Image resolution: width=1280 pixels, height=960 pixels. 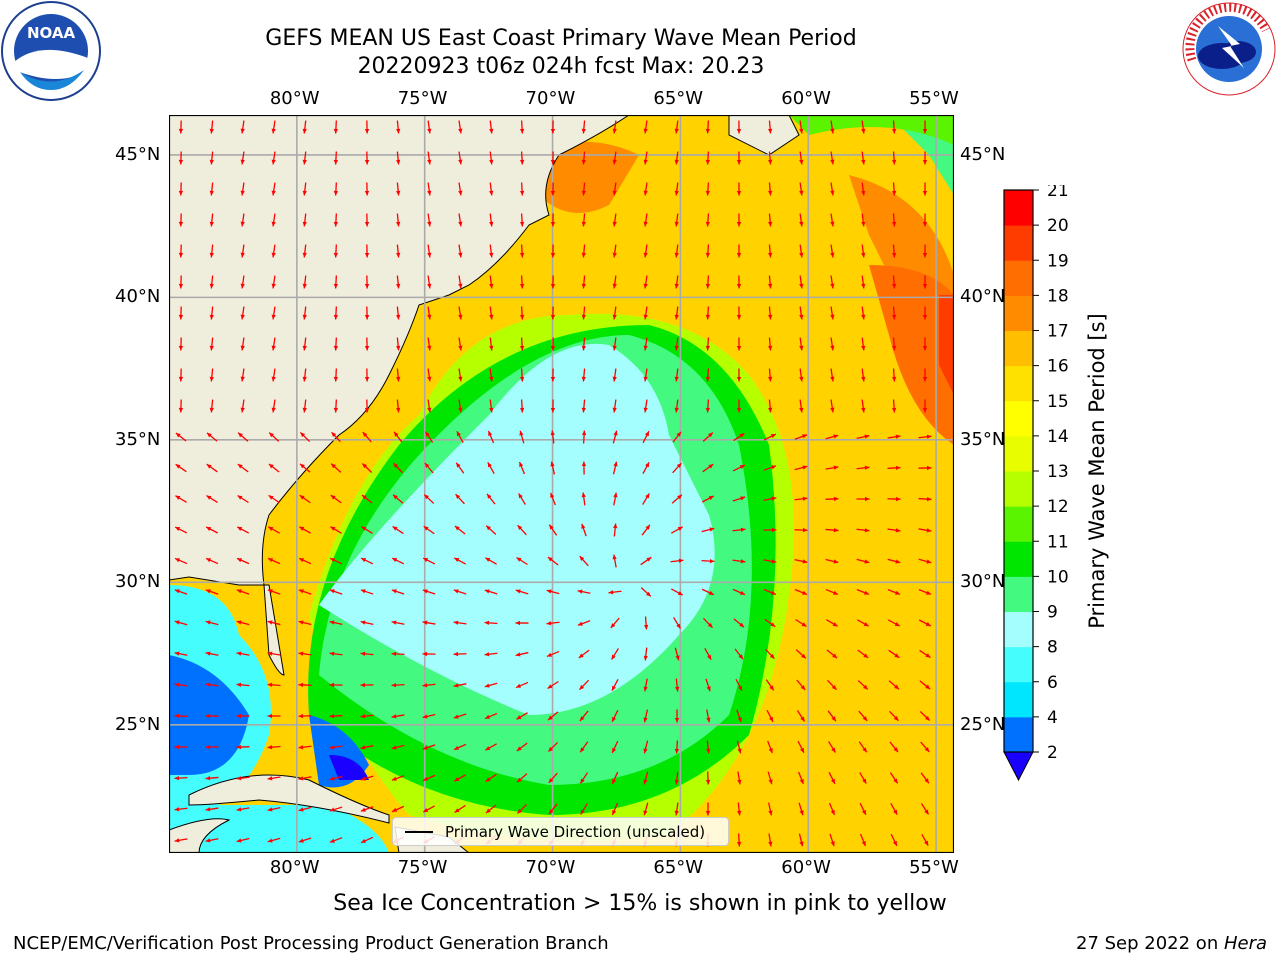 I want to click on chart-subtitle: 20220923 t06z 024h fcst Max: 20.23, so click(x=561, y=66).